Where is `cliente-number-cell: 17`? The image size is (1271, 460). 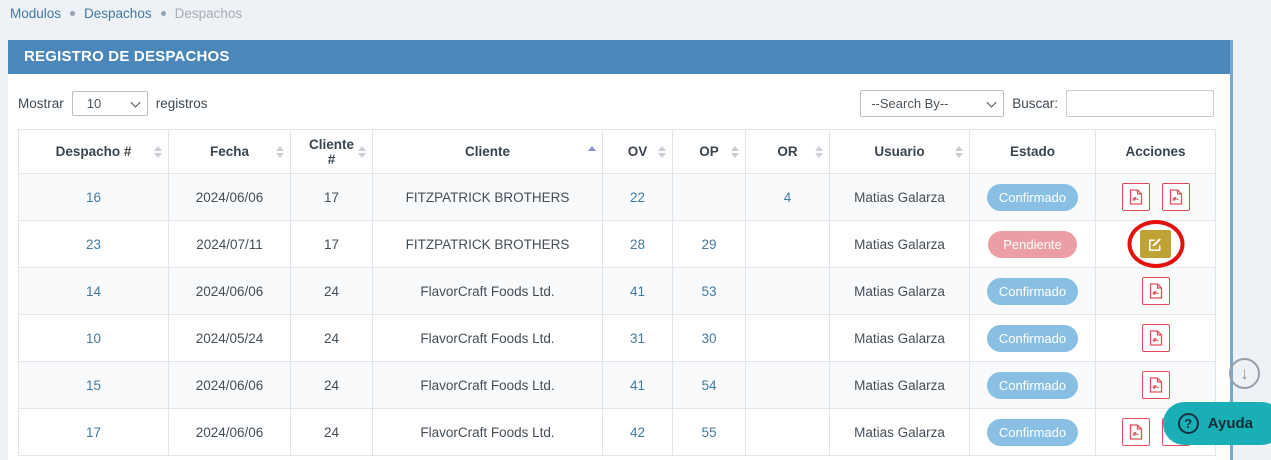 cliente-number-cell: 17 is located at coordinates (331, 197).